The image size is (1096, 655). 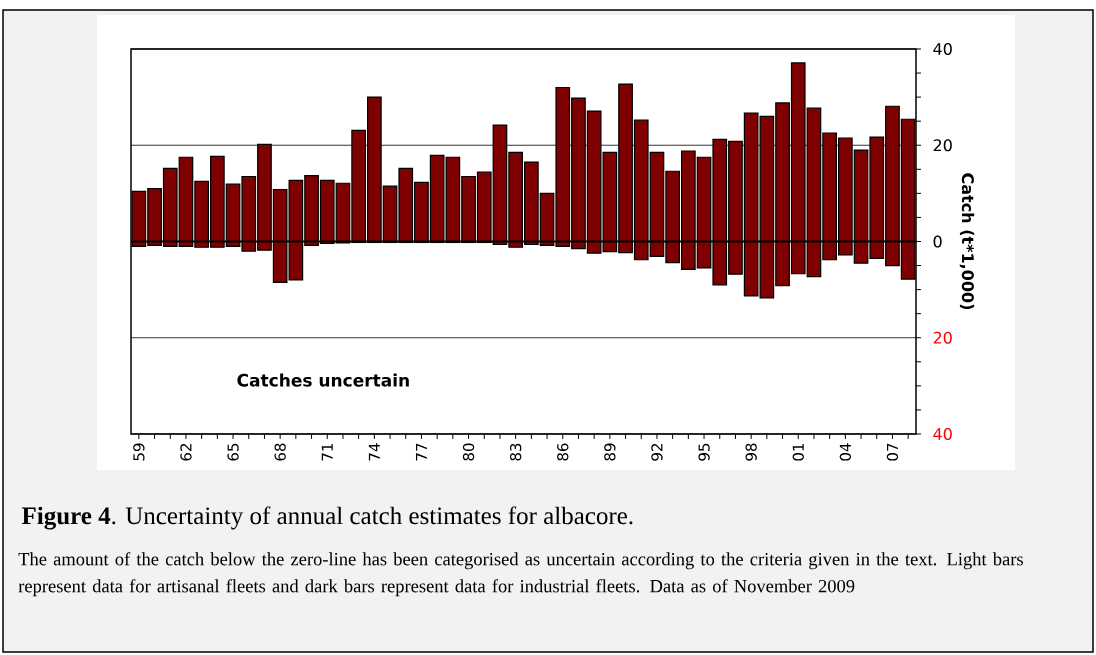 I want to click on x-tick-label: 01, so click(x=798, y=452).